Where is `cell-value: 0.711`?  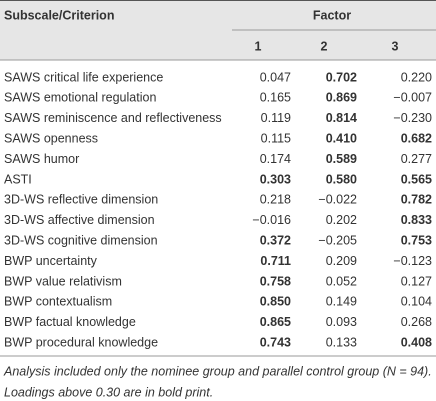
cell-value: 0.711 is located at coordinates (275, 261).